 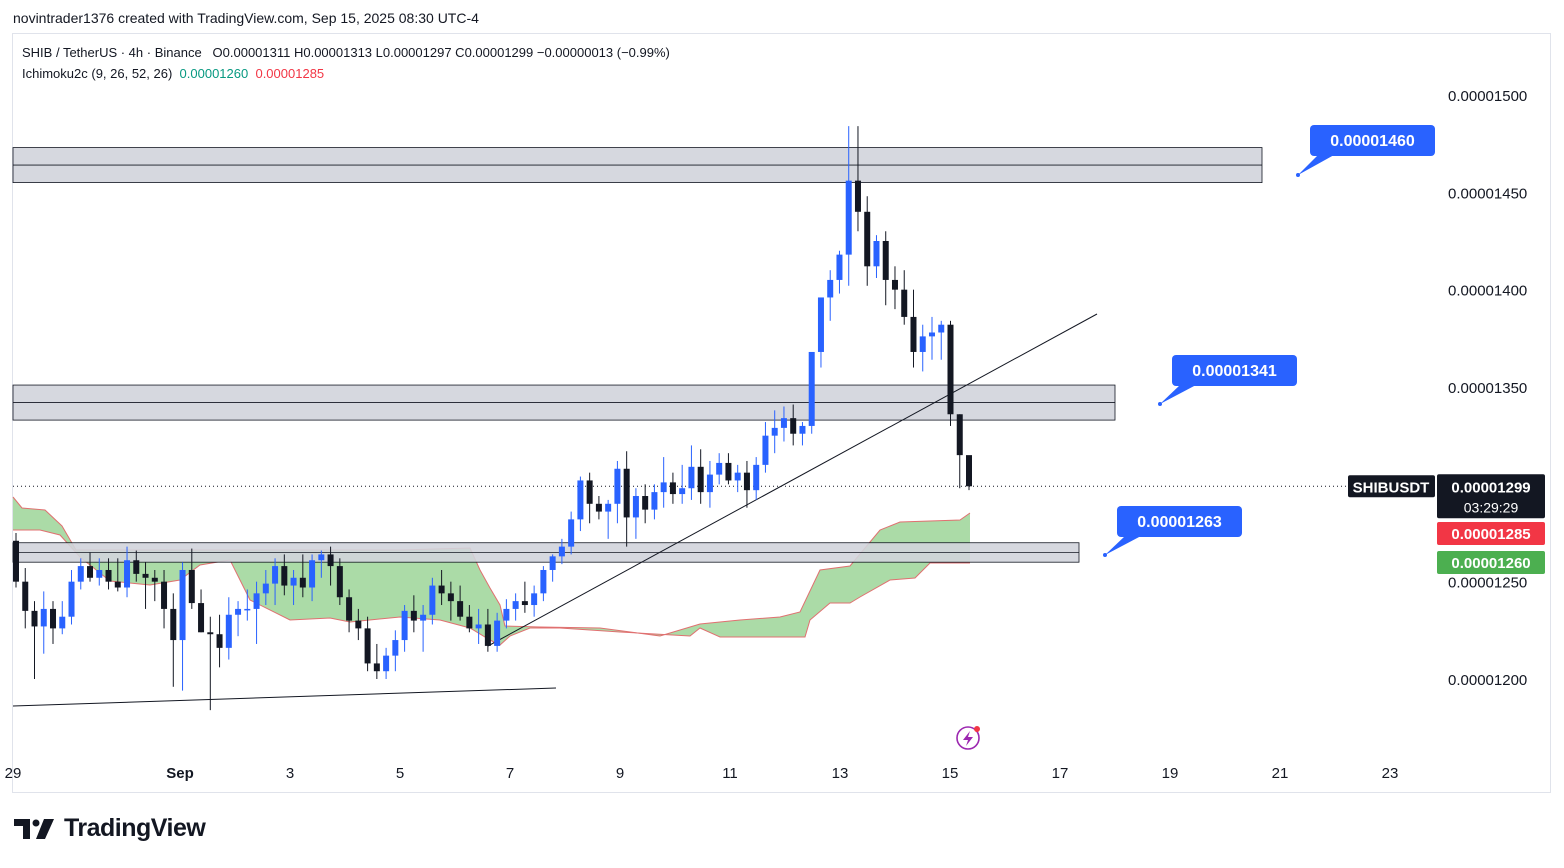 I want to click on last-price-tag, so click(x=1491, y=496).